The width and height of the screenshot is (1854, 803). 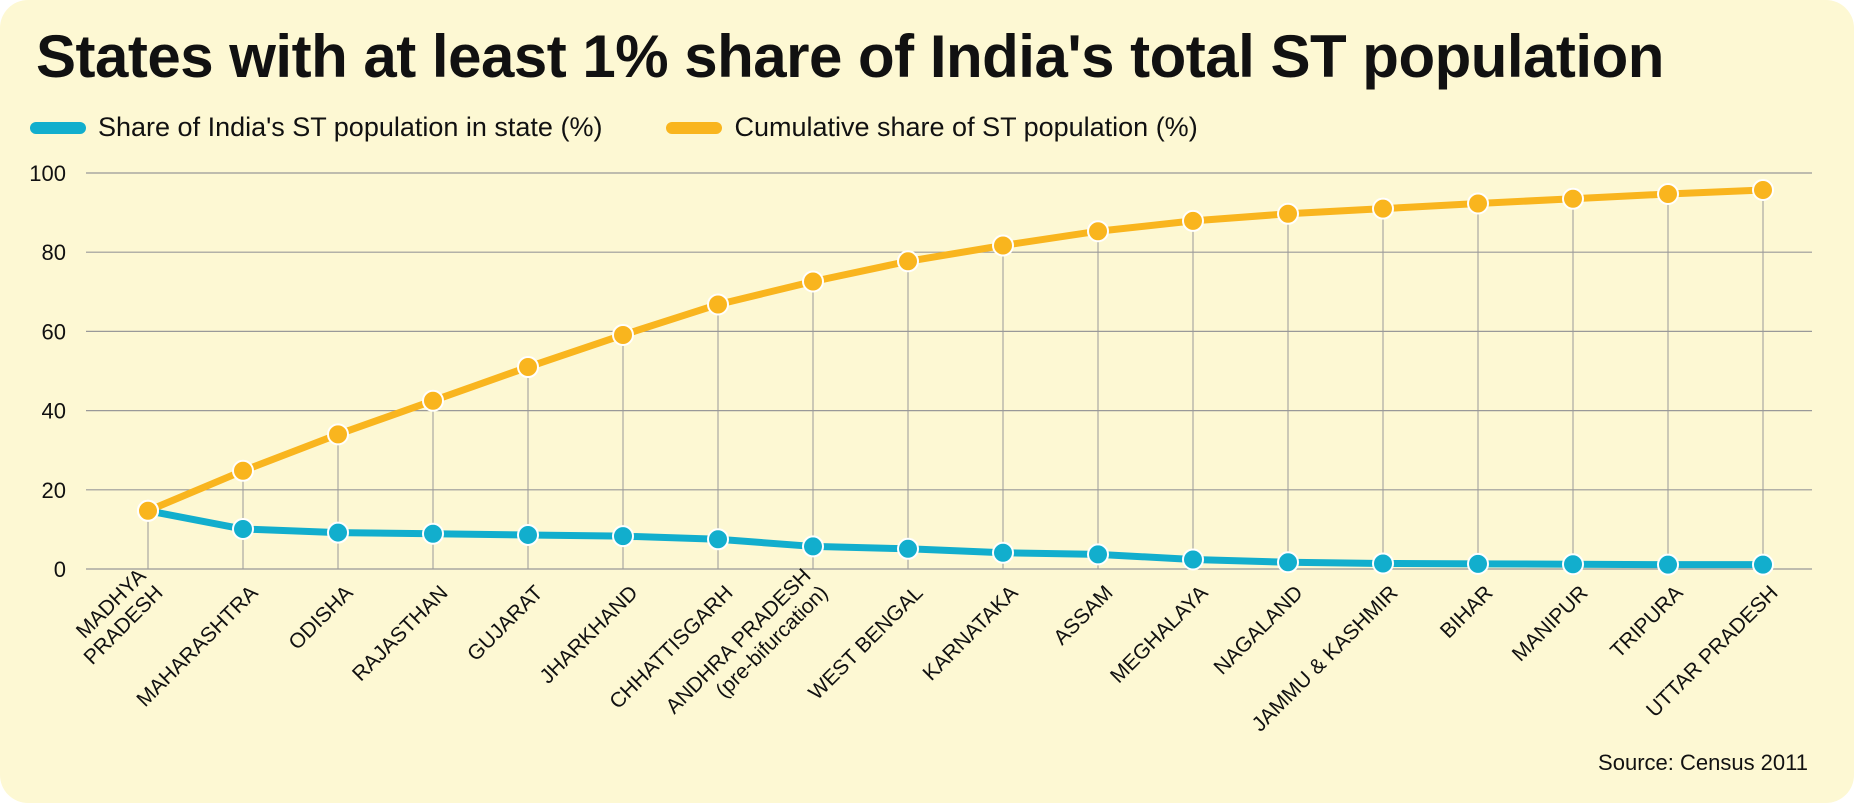 What do you see at coordinates (1703, 762) in the screenshot?
I see `source-note: Source: Census 2011` at bounding box center [1703, 762].